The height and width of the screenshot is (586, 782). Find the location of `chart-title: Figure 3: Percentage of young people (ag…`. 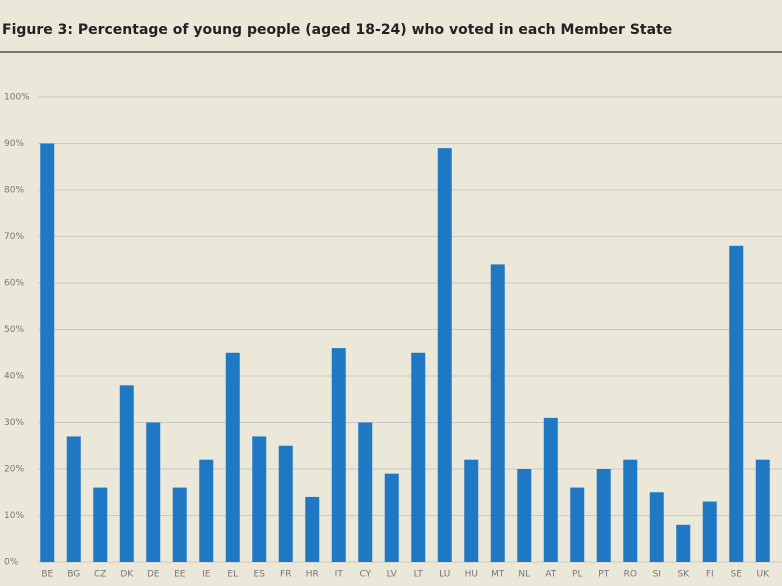

chart-title: Figure 3: Percentage of young people (ag… is located at coordinates (337, 30).